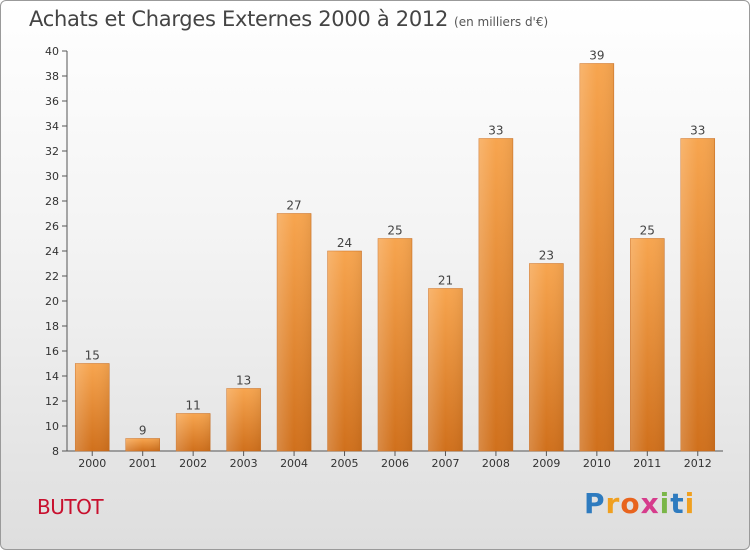  Describe the element at coordinates (546, 357) in the screenshot. I see `bar-shading-2009` at that location.